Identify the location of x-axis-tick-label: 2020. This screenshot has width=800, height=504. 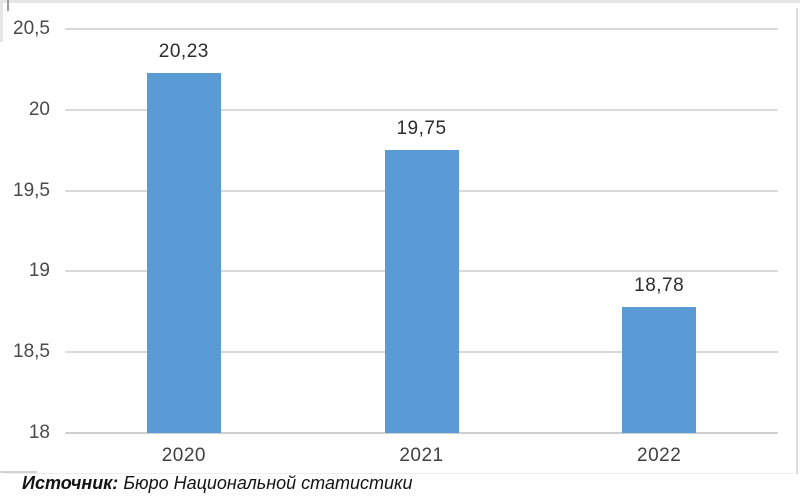
(183, 455).